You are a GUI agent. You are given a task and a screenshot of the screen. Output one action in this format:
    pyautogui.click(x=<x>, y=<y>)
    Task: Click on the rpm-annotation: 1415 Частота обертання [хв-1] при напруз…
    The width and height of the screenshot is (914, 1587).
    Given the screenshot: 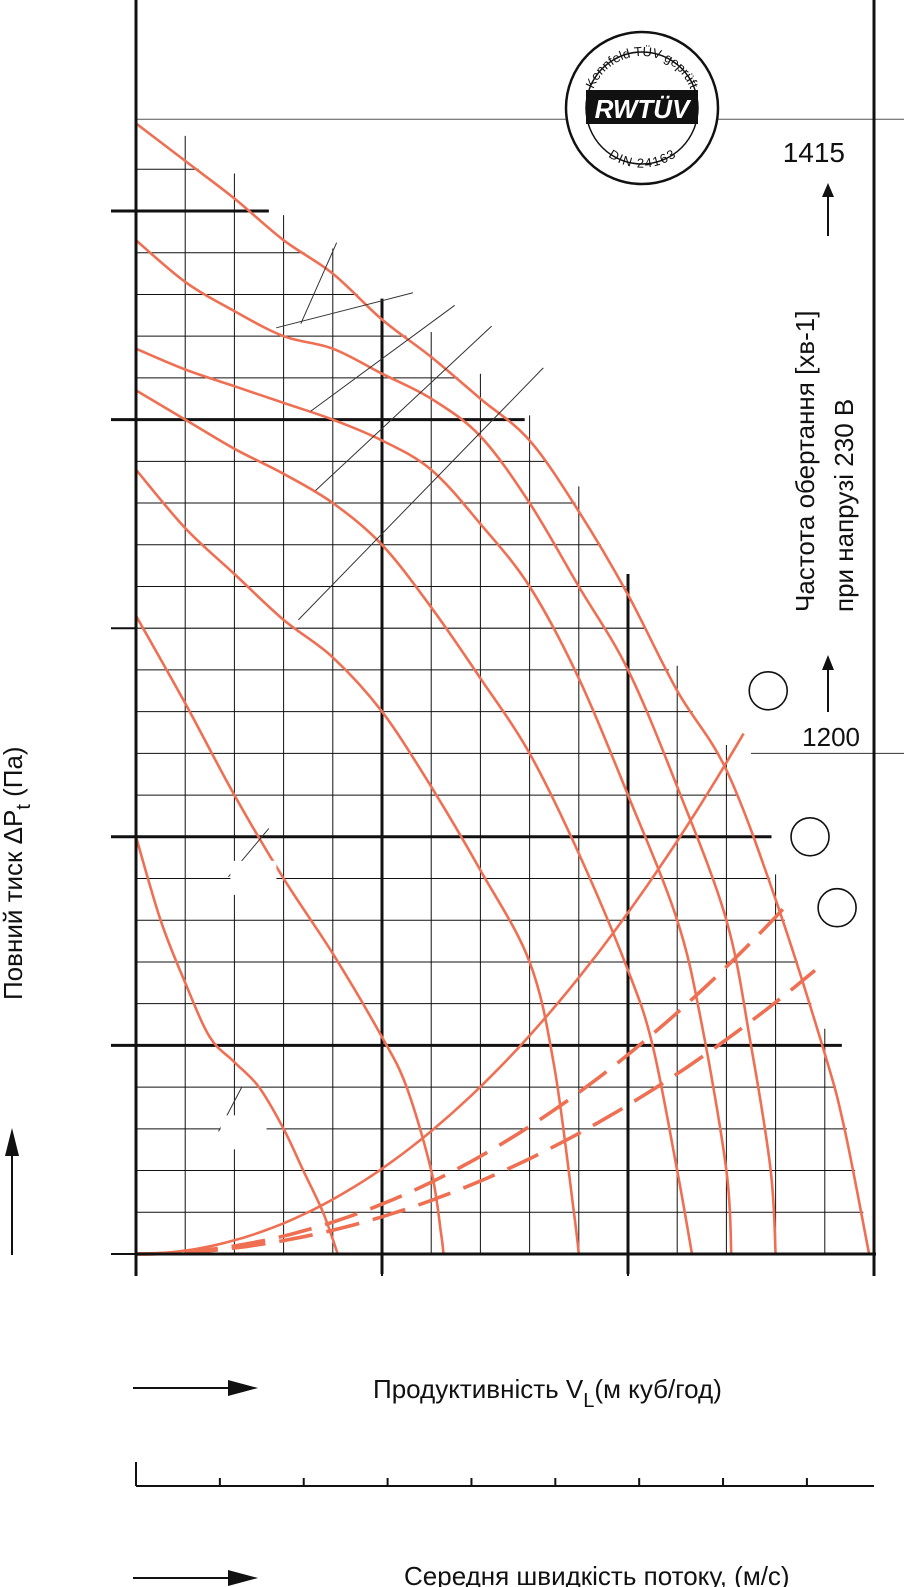 What is the action you would take?
    pyautogui.click(x=821, y=444)
    